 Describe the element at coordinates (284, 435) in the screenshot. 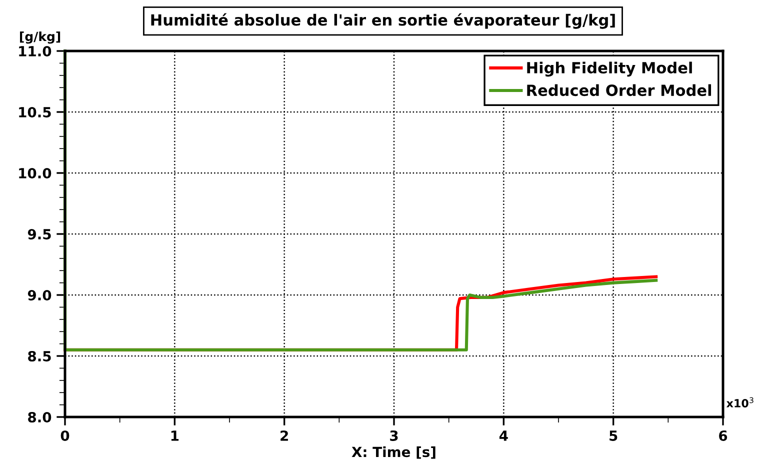

I see `x-tick-label: 2` at that location.